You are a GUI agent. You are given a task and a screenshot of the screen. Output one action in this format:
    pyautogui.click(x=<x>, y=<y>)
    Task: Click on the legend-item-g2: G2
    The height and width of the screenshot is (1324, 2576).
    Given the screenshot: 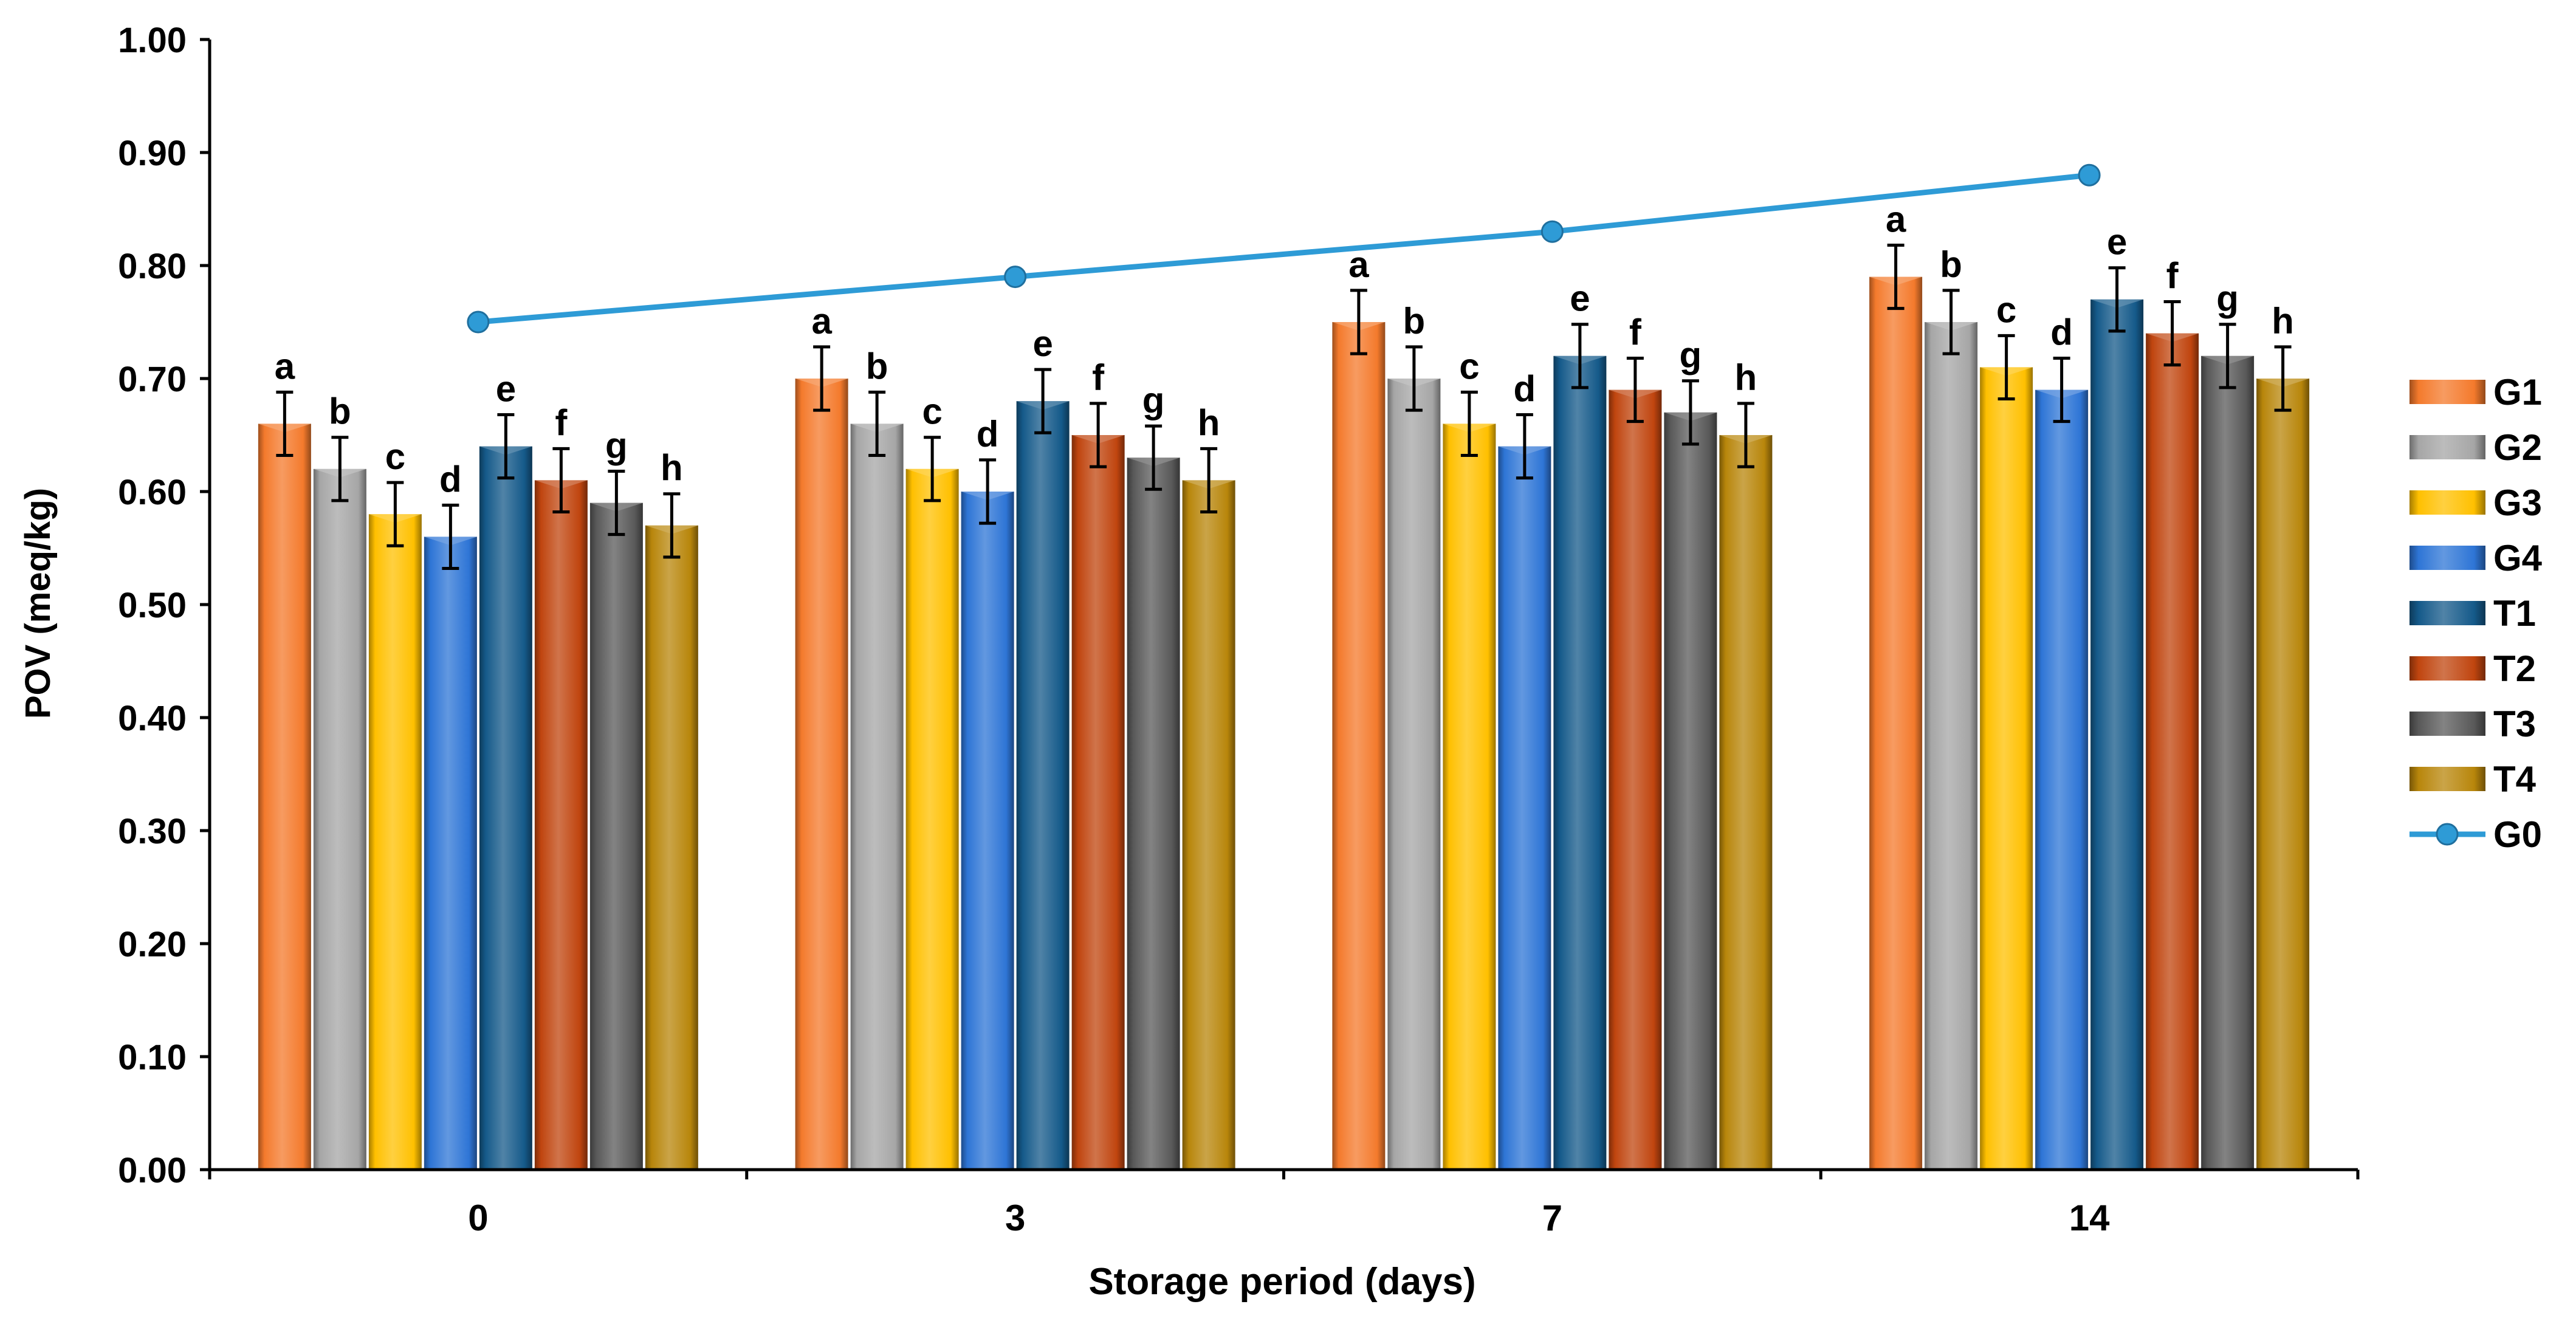 What is the action you would take?
    pyautogui.click(x=2475, y=447)
    